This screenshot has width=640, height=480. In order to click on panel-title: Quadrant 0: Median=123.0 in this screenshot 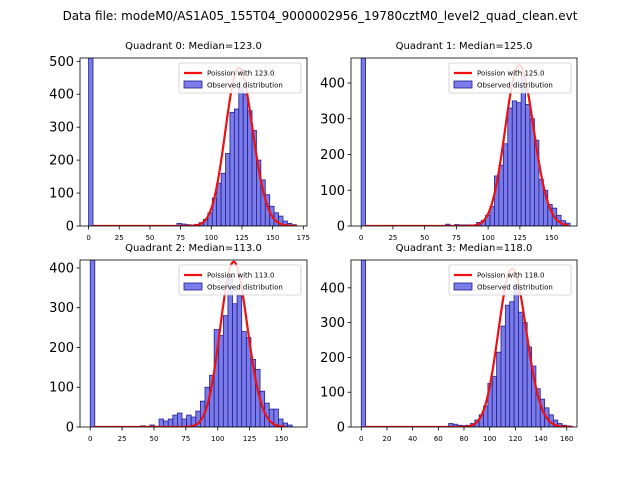, I will do `click(193, 46)`.